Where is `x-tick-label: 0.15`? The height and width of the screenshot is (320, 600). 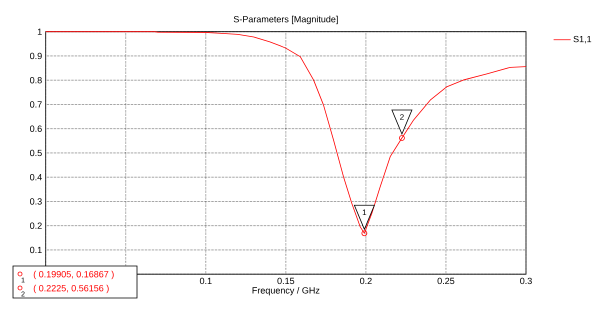 x-tick-label: 0.15 is located at coordinates (285, 281).